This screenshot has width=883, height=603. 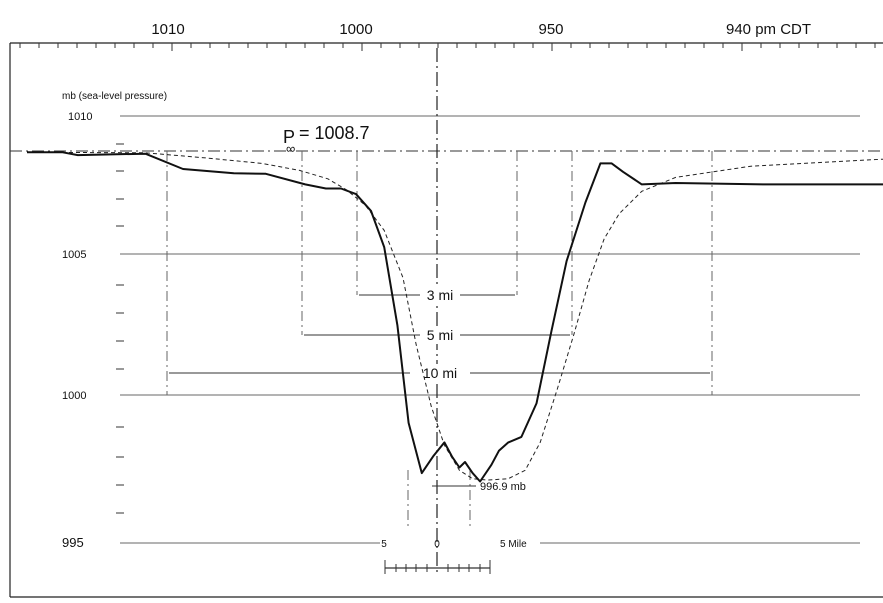 I want to click on top-axis-ticks, so click(x=447, y=47).